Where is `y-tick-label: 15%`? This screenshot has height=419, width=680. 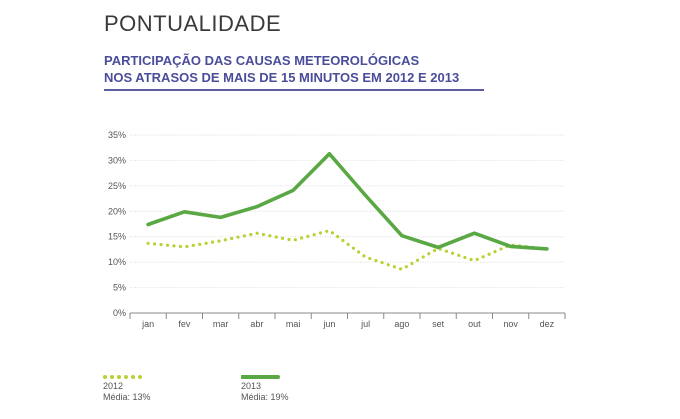 y-tick-label: 15% is located at coordinates (117, 237).